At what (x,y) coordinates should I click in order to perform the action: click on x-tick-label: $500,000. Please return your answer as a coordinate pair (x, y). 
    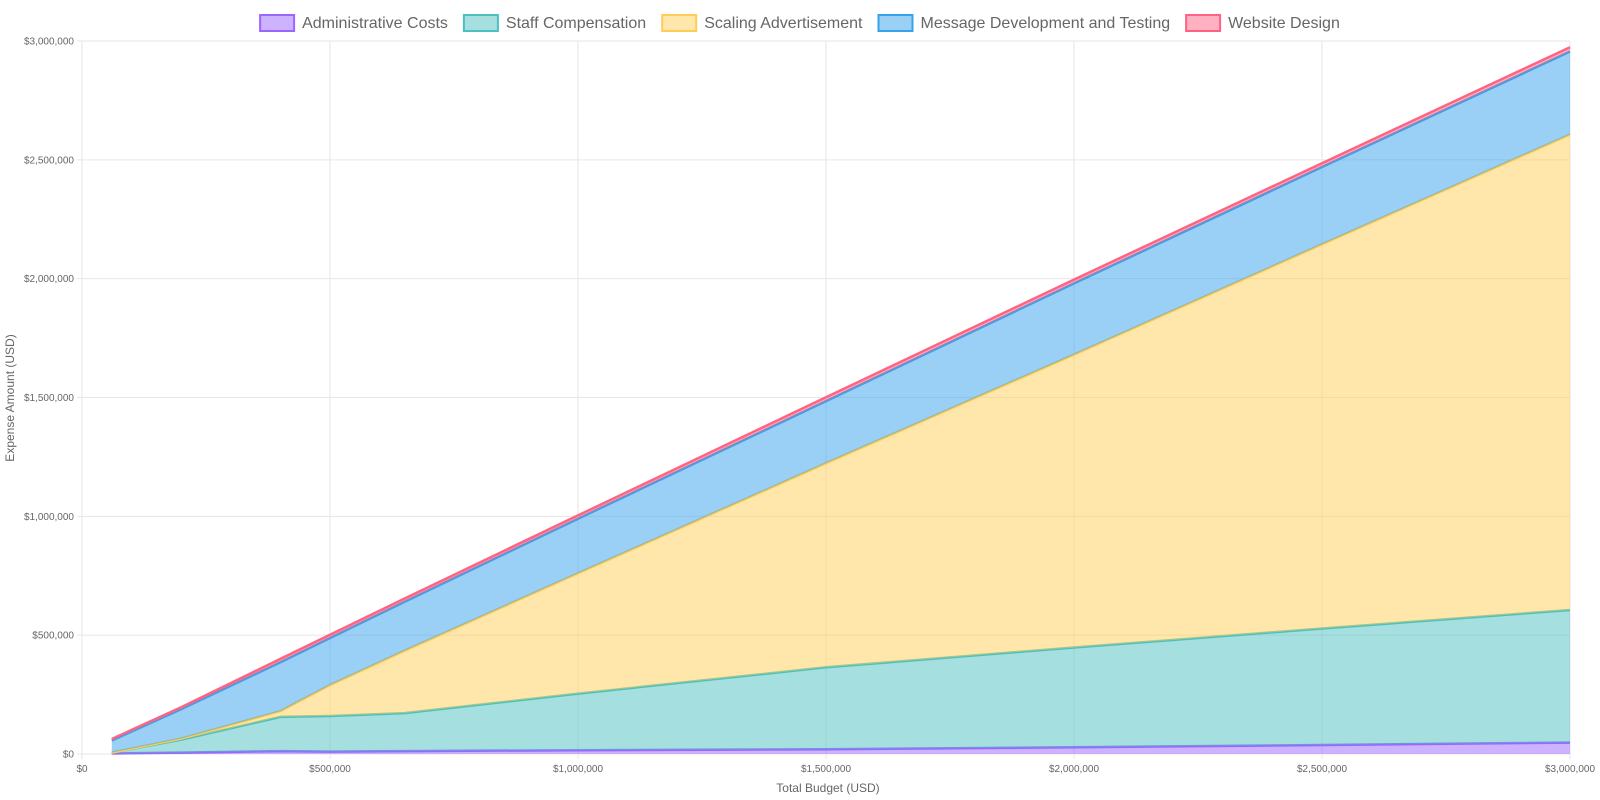
    Looking at the image, I should click on (330, 769).